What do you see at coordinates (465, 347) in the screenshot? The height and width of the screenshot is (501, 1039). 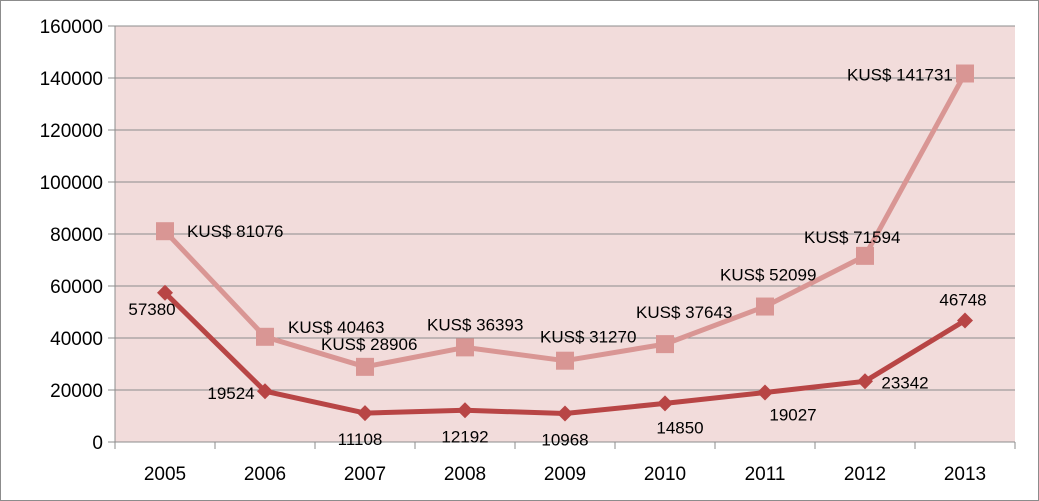 I see `series-1-marker-2008` at bounding box center [465, 347].